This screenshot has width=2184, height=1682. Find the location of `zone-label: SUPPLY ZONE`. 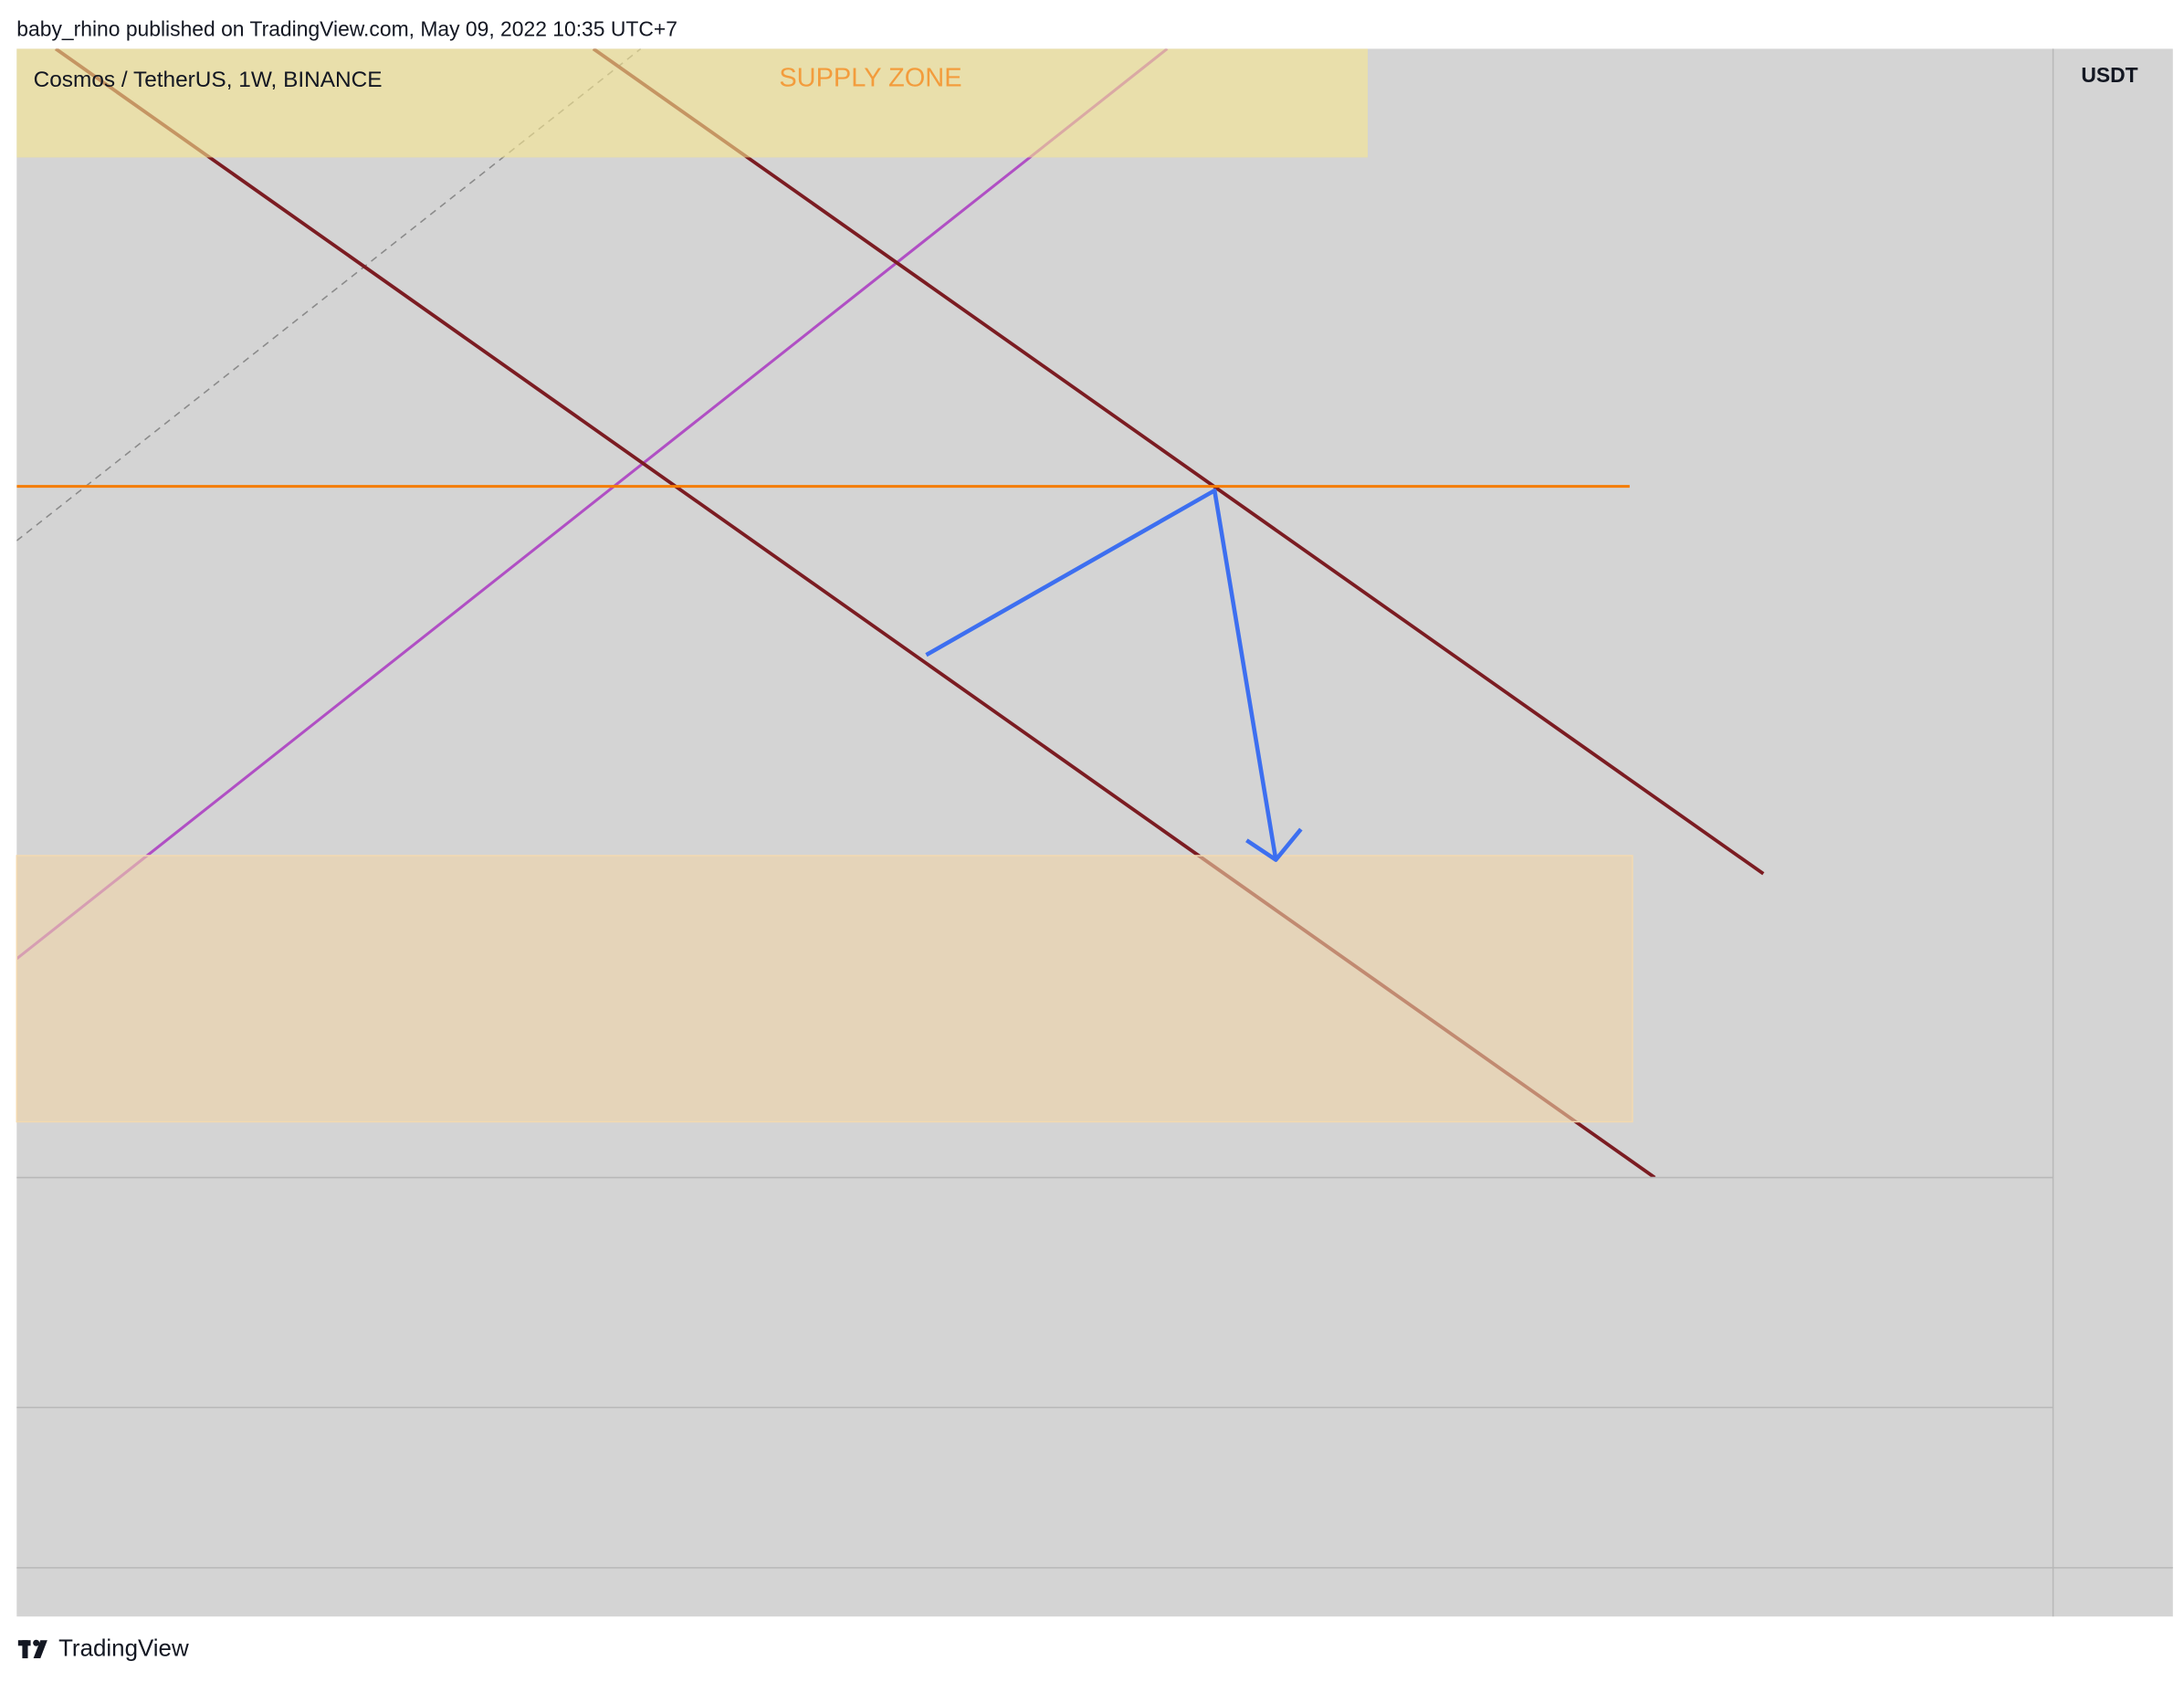

zone-label: SUPPLY ZONE is located at coordinates (870, 78).